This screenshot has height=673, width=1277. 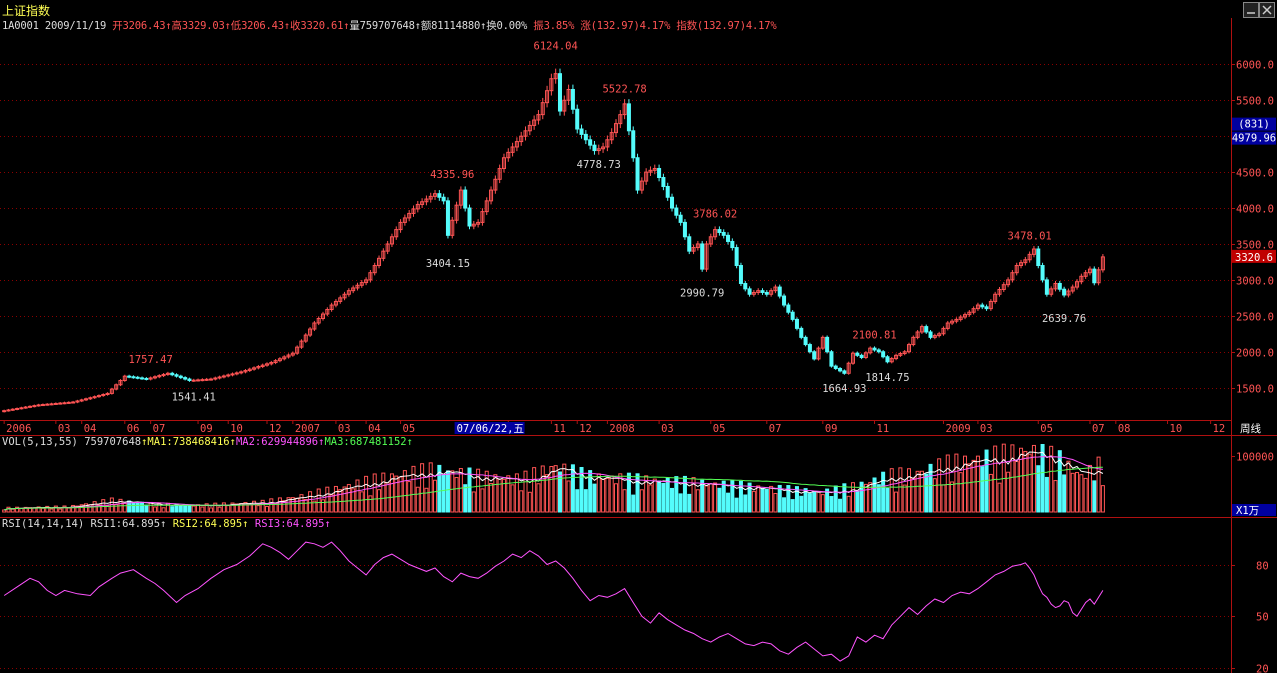 I want to click on x-tick-label: 05, so click(x=1046, y=429).